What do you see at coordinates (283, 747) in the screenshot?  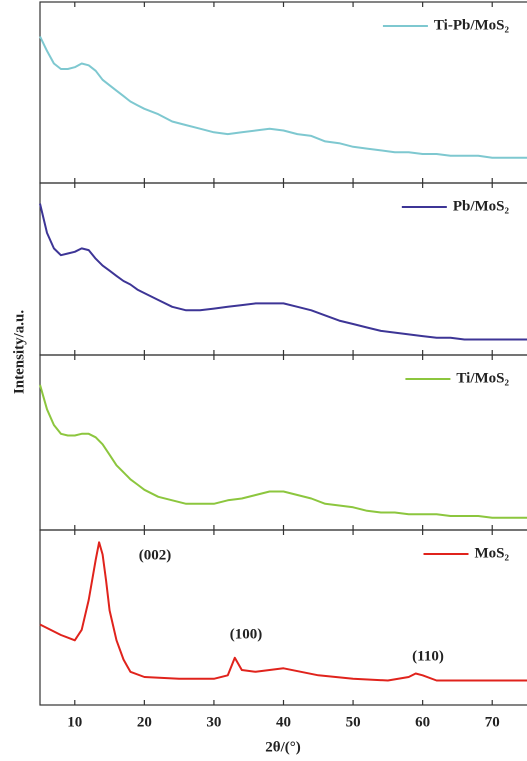 I see `x-axis-label: 2θ/(°)` at bounding box center [283, 747].